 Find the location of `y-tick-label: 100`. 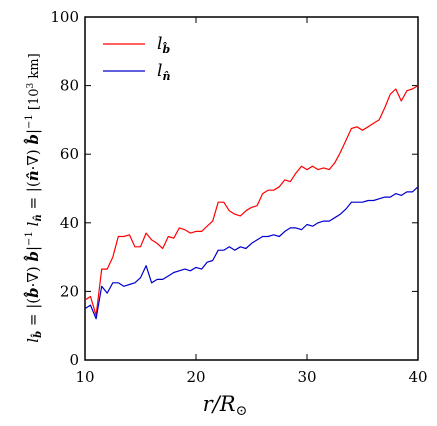

y-tick-label: 100 is located at coordinates (64, 17).